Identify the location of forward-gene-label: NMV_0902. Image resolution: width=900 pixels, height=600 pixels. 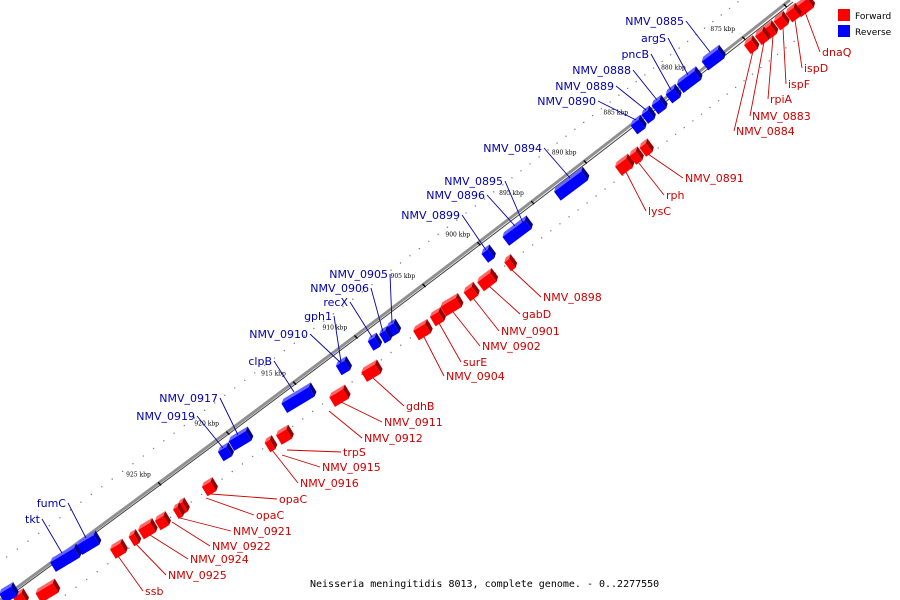
(511, 346).